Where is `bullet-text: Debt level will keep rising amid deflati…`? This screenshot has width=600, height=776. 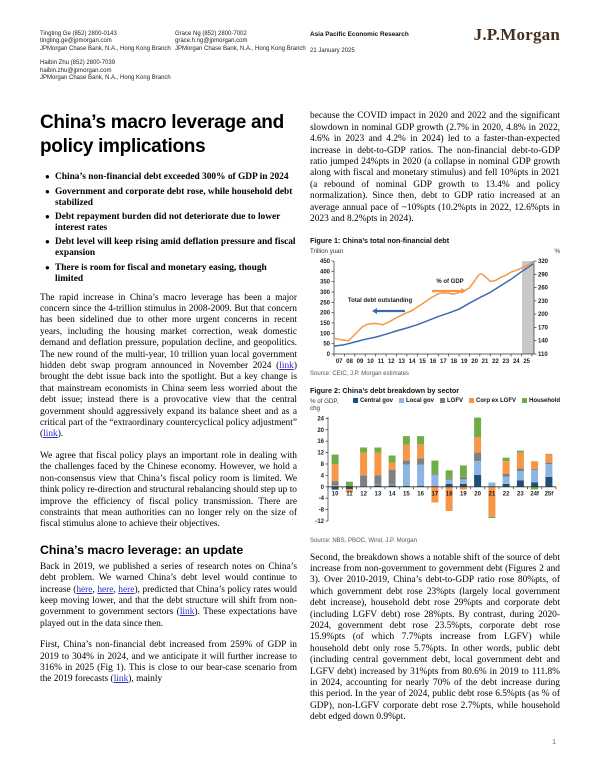
bullet-text: Debt level will keep rising amid deflati… is located at coordinates (175, 248).